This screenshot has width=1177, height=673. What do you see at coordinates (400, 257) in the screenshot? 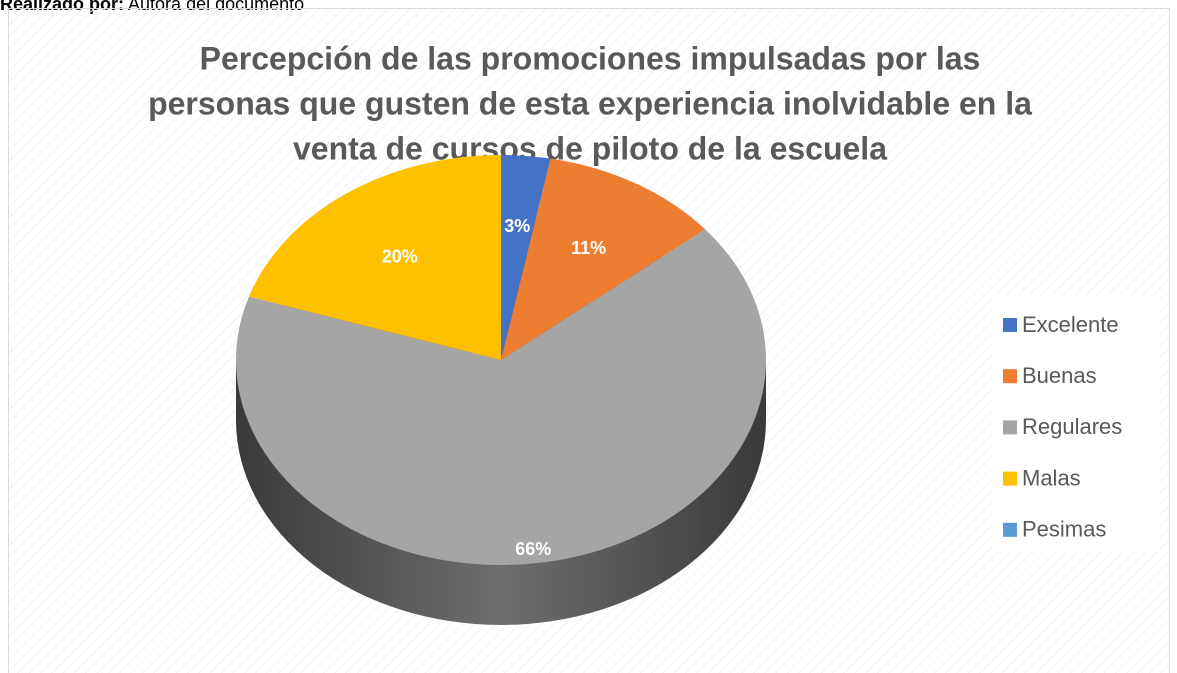
I see `data-label: 20%` at bounding box center [400, 257].